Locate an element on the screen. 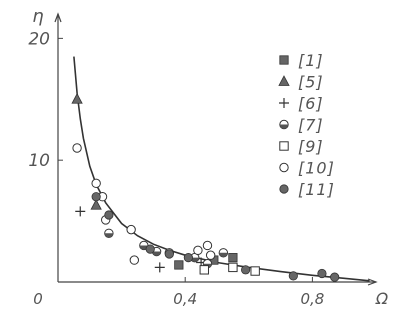 The width and height of the screenshot is (394, 326). x-axis-arrow is located at coordinates (372, 282).